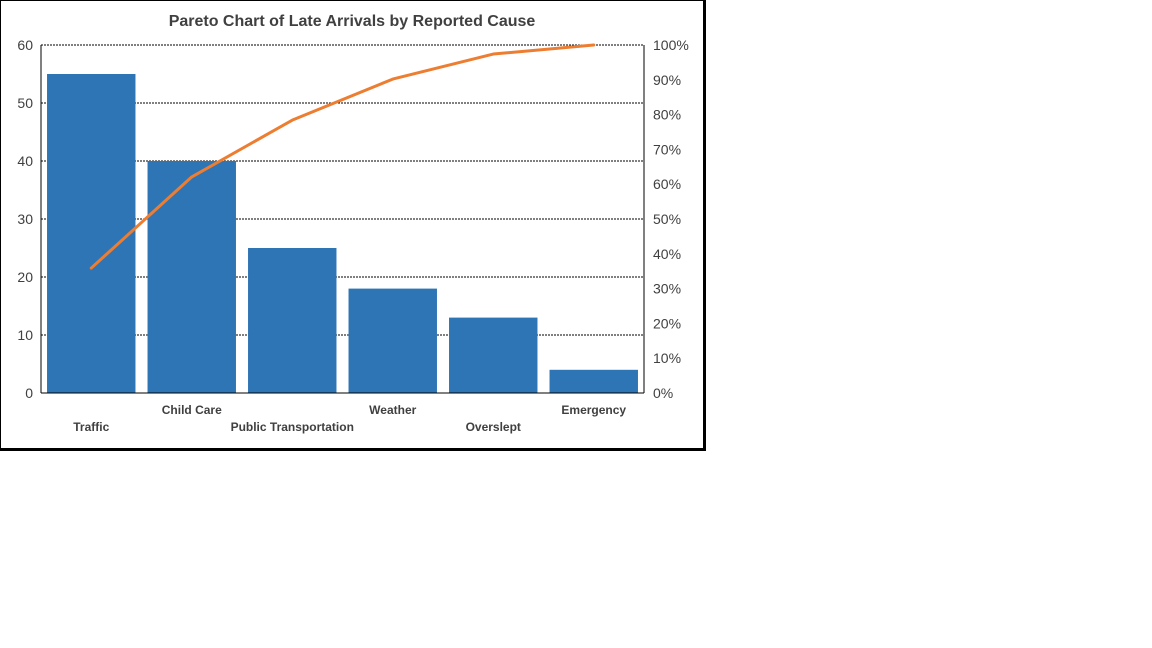 This screenshot has width=1152, height=648. What do you see at coordinates (91, 427) in the screenshot?
I see `x-tick-label: Traffic` at bounding box center [91, 427].